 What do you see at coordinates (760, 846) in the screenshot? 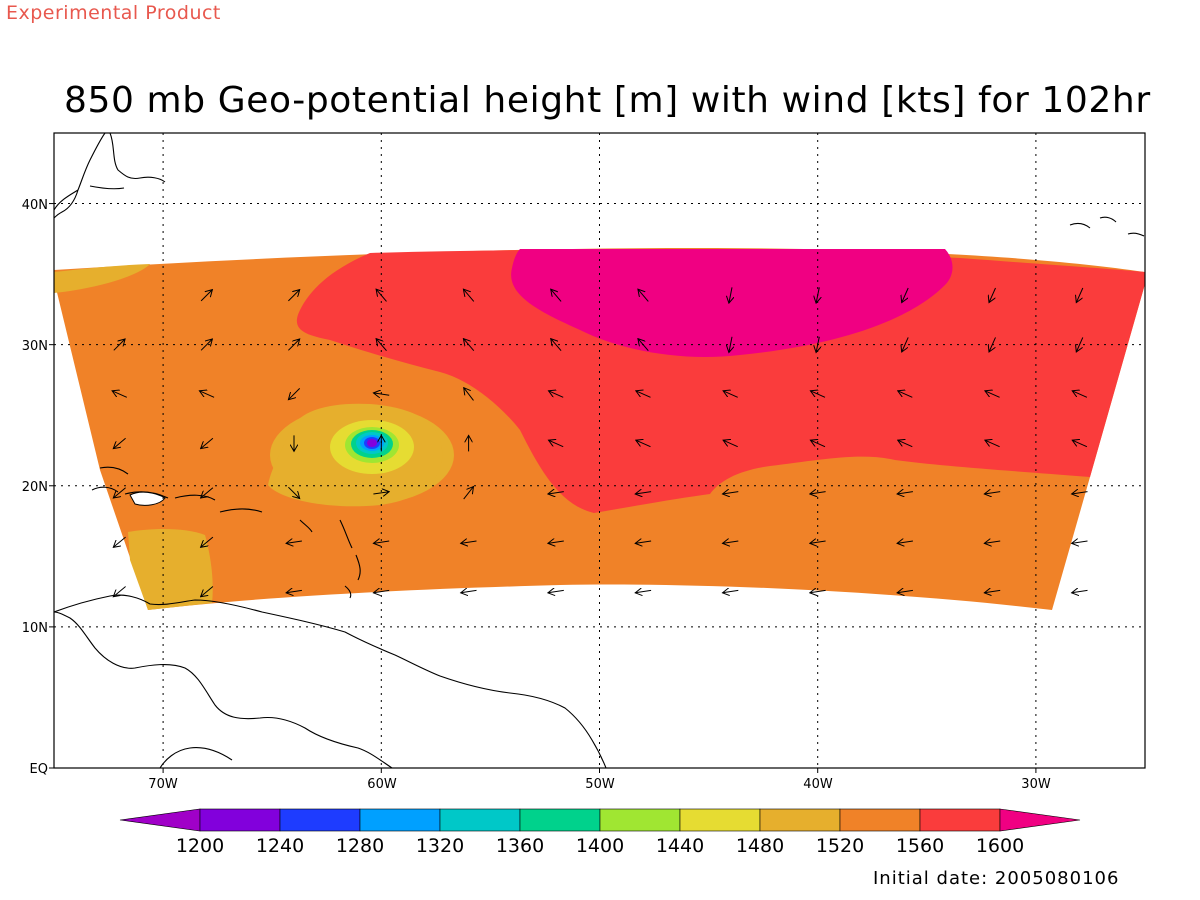
I see `colorbar-label-1480: 1480` at bounding box center [760, 846].